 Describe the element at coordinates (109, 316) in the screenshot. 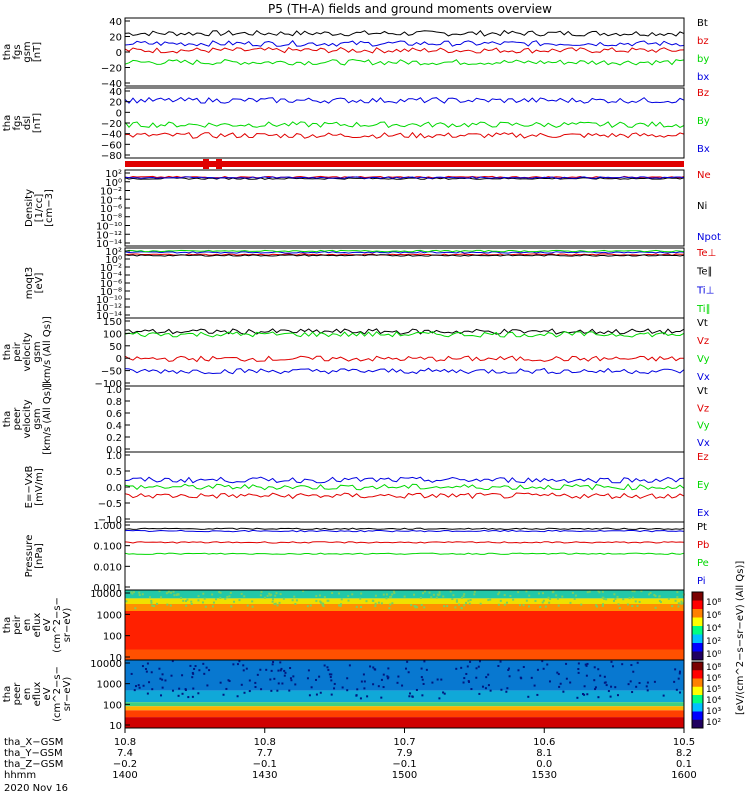

I see `y-tick-label: 10⁻¹⁴` at that location.